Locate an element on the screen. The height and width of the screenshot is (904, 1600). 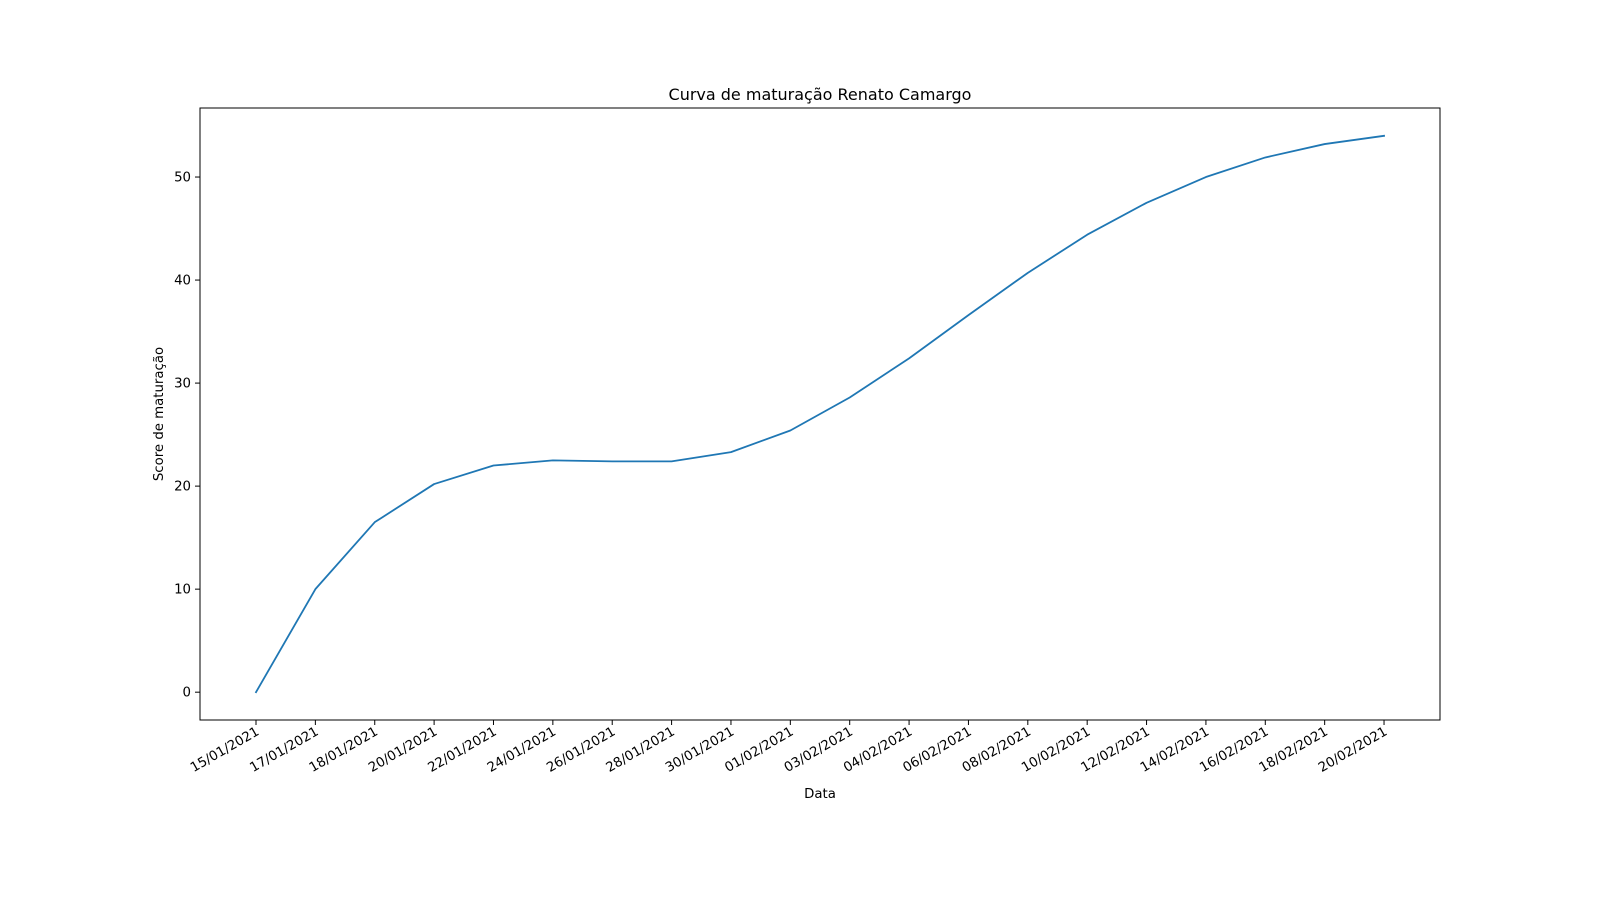
y-tick-label: 50 is located at coordinates (182, 178).